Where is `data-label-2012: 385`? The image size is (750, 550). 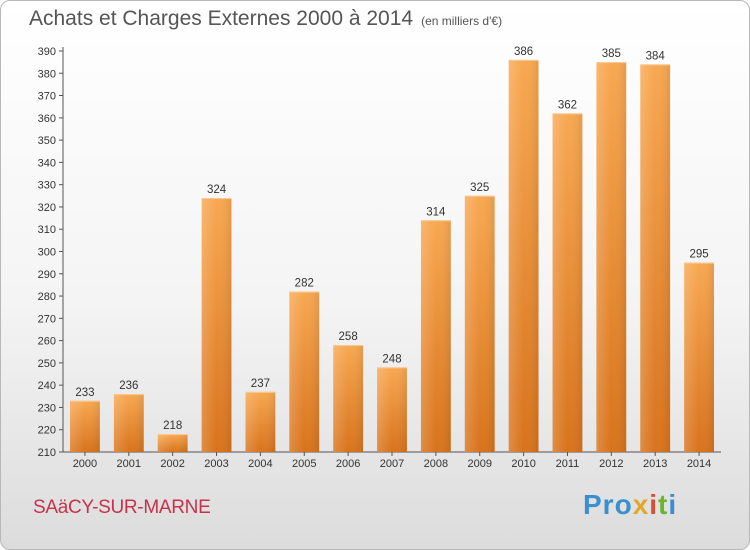 data-label-2012: 385 is located at coordinates (611, 54).